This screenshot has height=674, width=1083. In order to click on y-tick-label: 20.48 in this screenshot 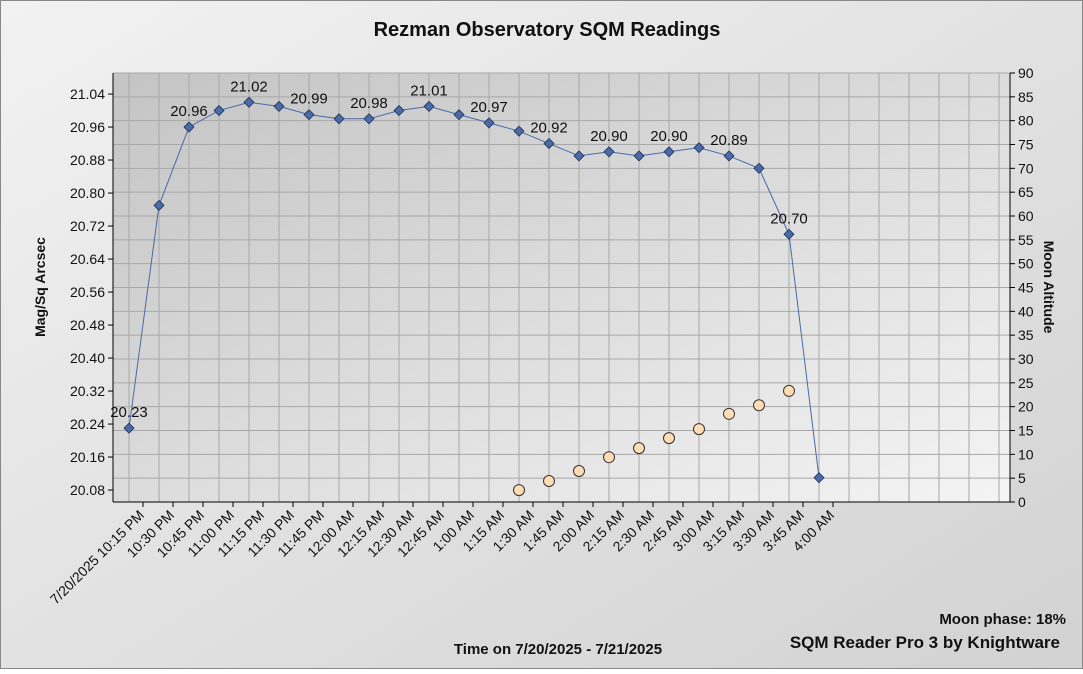, I will do `click(87, 325)`.